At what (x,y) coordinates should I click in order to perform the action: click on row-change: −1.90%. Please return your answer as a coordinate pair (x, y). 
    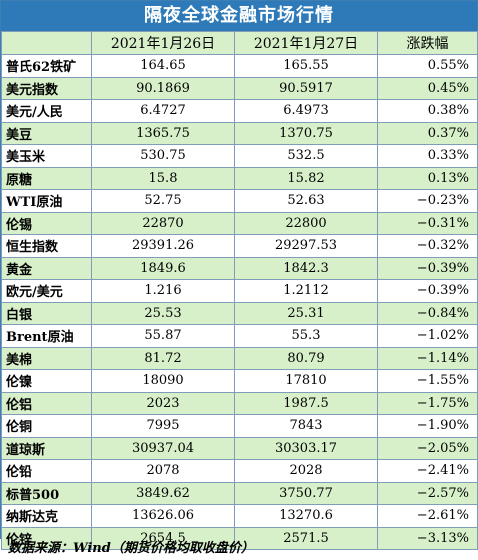
    Looking at the image, I should click on (427, 426).